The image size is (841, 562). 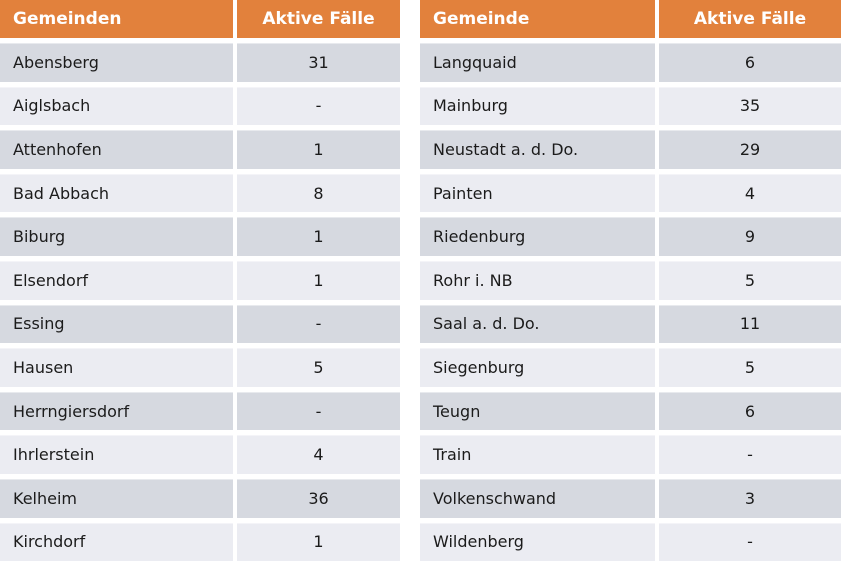 I want to click on municipality-name-cell: Ihrlerstein, so click(x=116, y=454).